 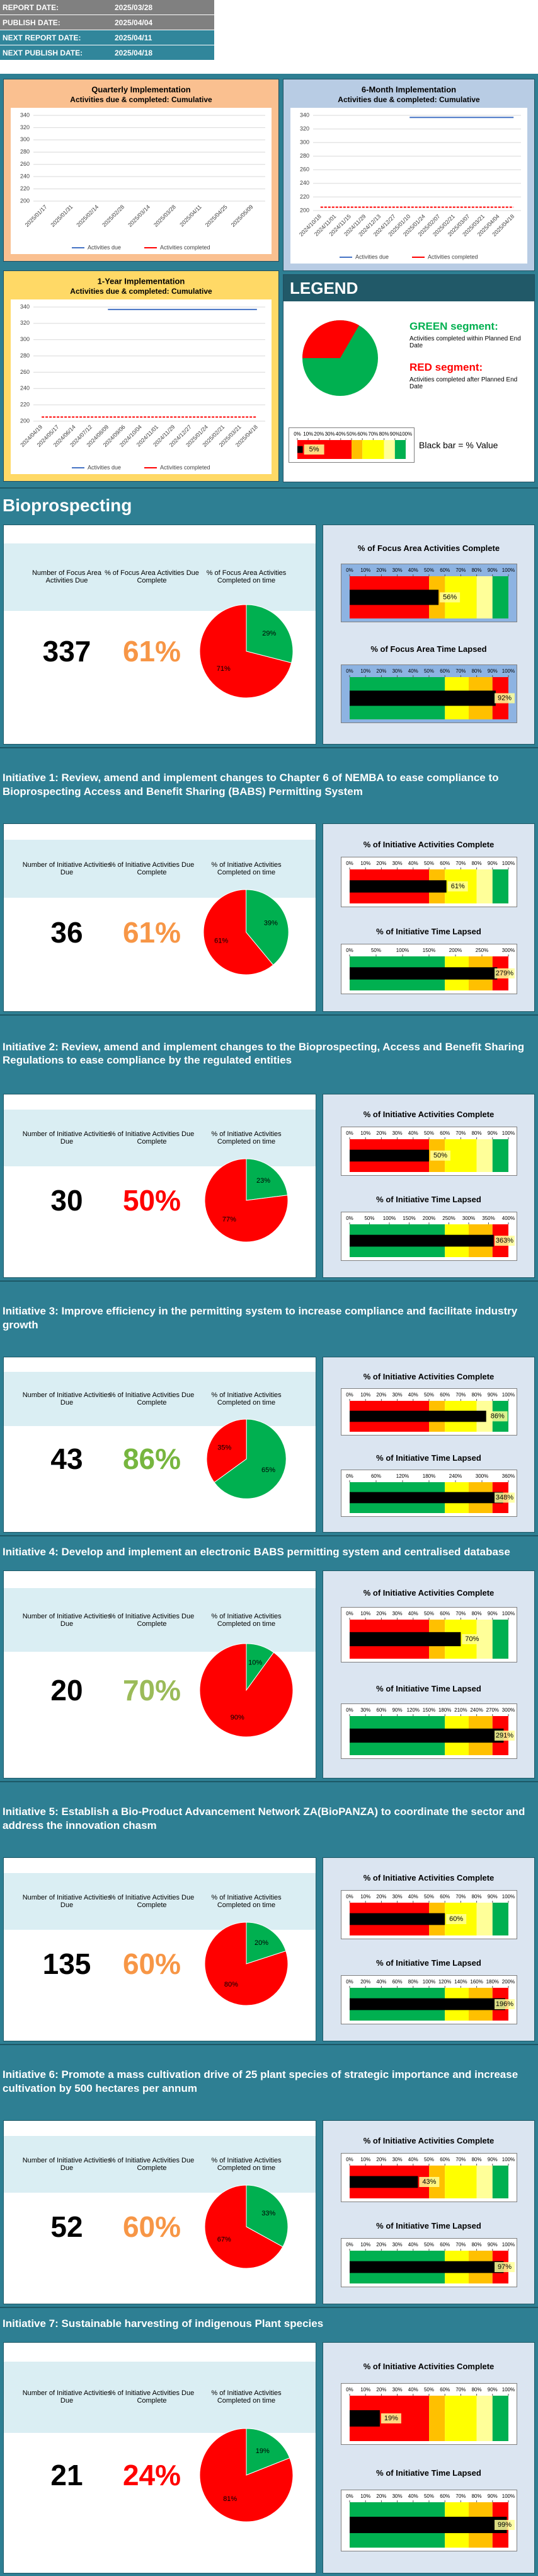 I want to click on gauge-value-label: 60%, so click(x=456, y=1919).